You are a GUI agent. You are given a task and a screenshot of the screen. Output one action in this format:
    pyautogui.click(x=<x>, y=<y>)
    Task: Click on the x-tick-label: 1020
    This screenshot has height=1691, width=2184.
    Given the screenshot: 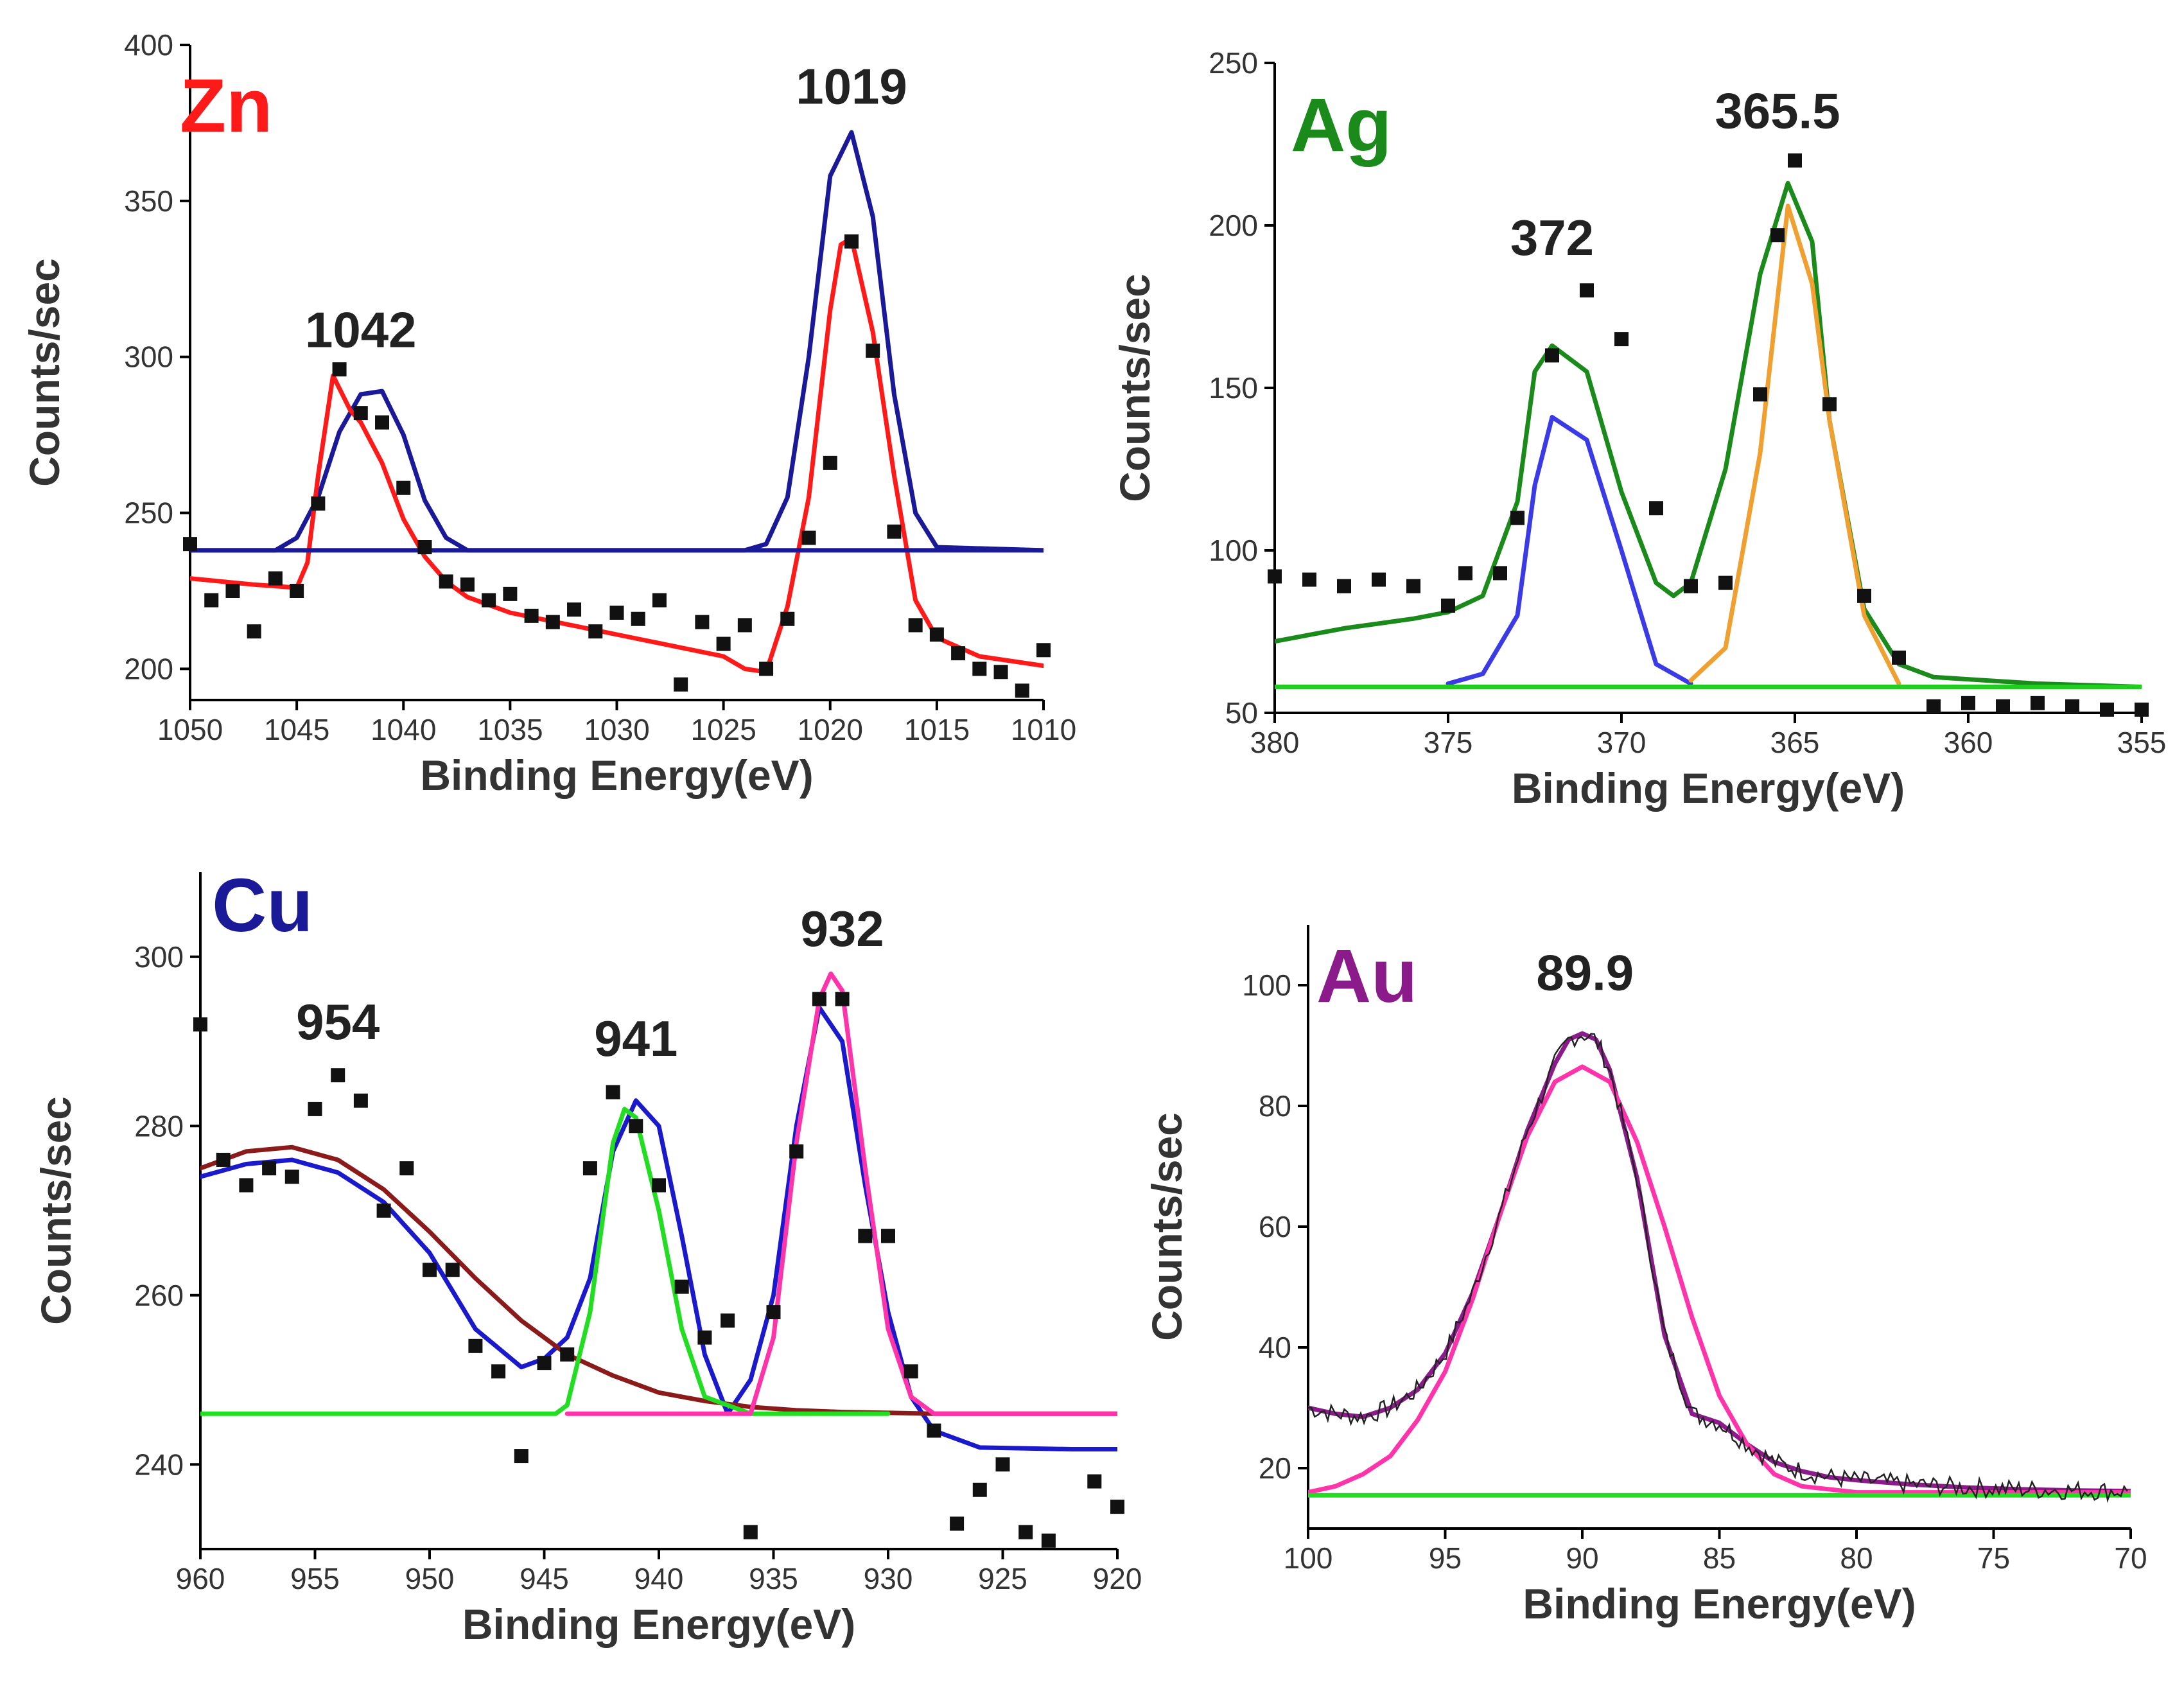 What is the action you would take?
    pyautogui.click(x=830, y=729)
    